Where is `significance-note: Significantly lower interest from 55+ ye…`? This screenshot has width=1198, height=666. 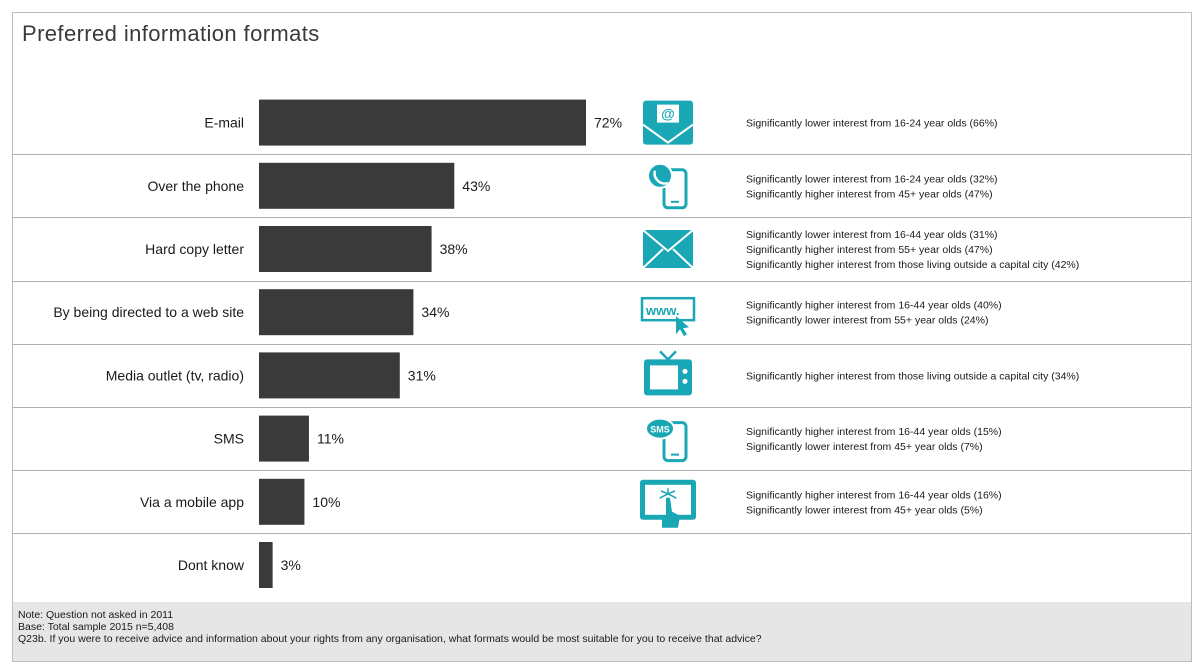
significance-note: Significantly lower interest from 55+ ye… is located at coordinates (867, 321).